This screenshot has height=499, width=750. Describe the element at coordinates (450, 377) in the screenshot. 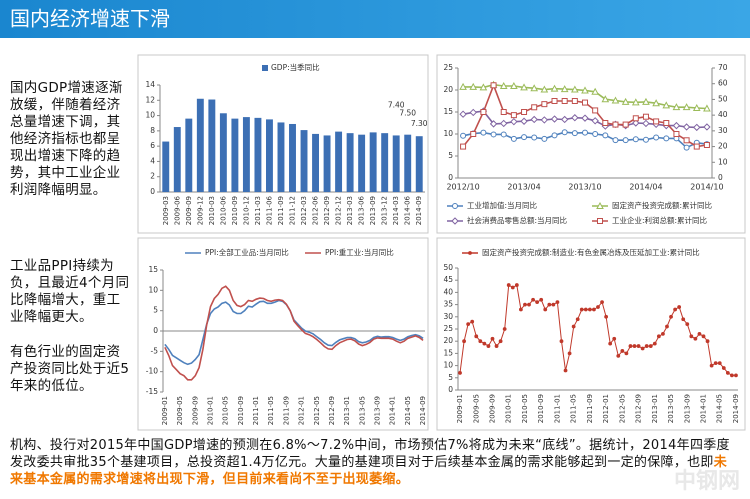

I see `y-tick-label: 5` at that location.